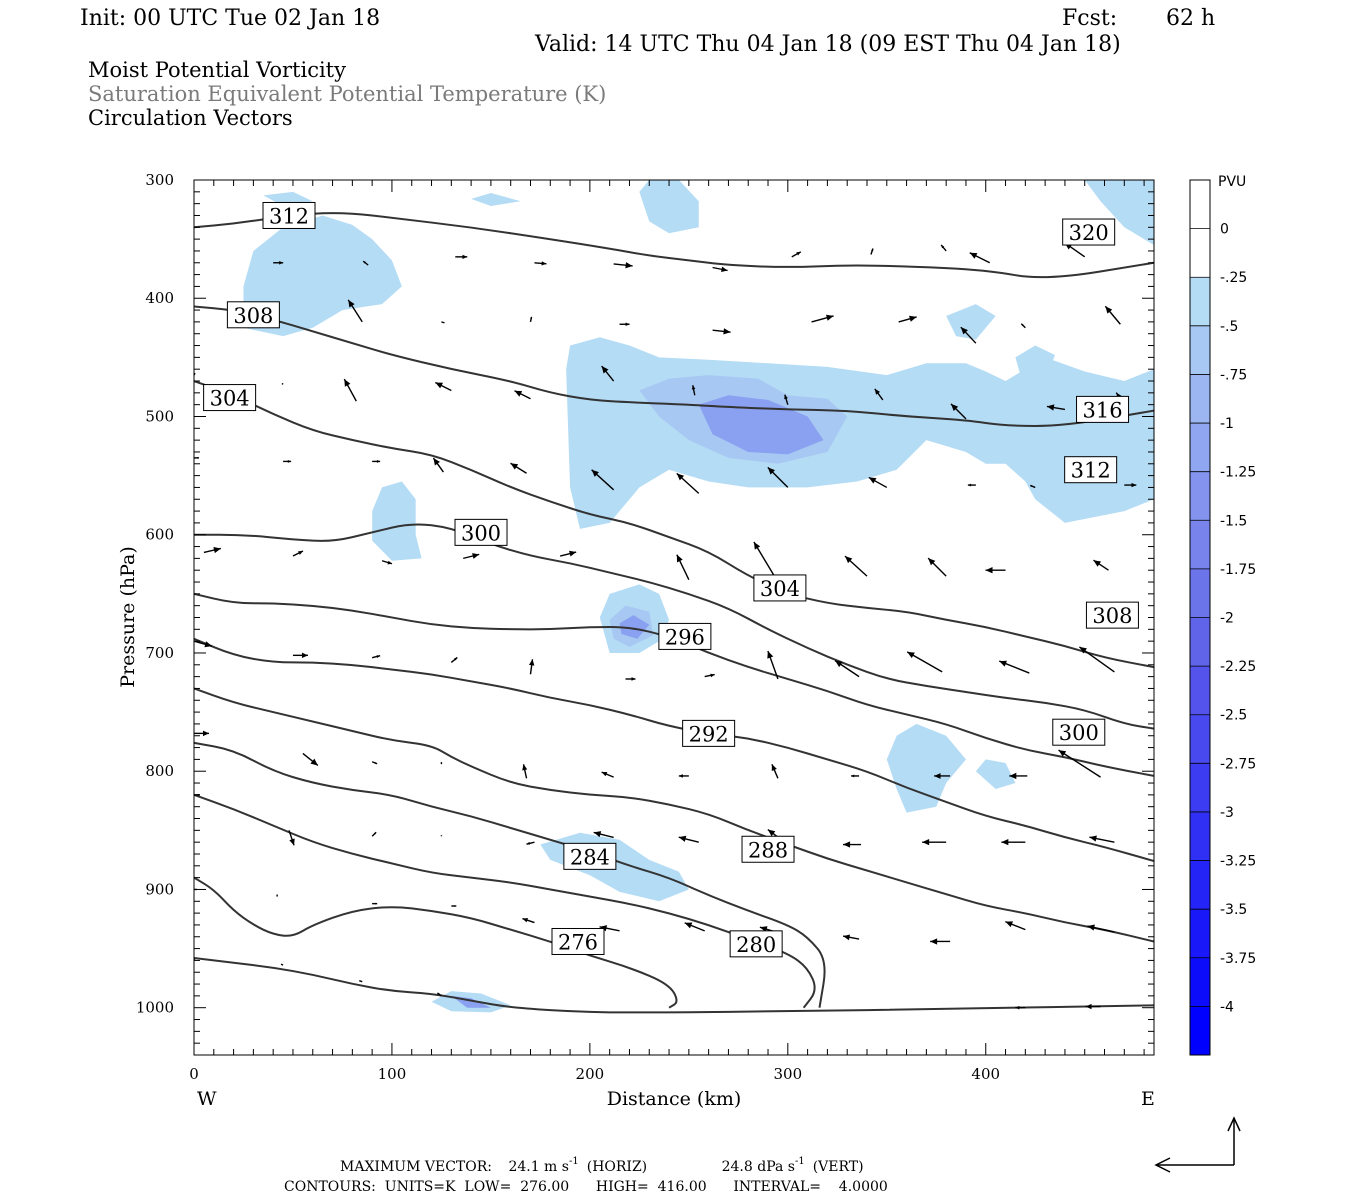  Describe the element at coordinates (578, 942) in the screenshot. I see `contour-label-276-9: 276` at that location.